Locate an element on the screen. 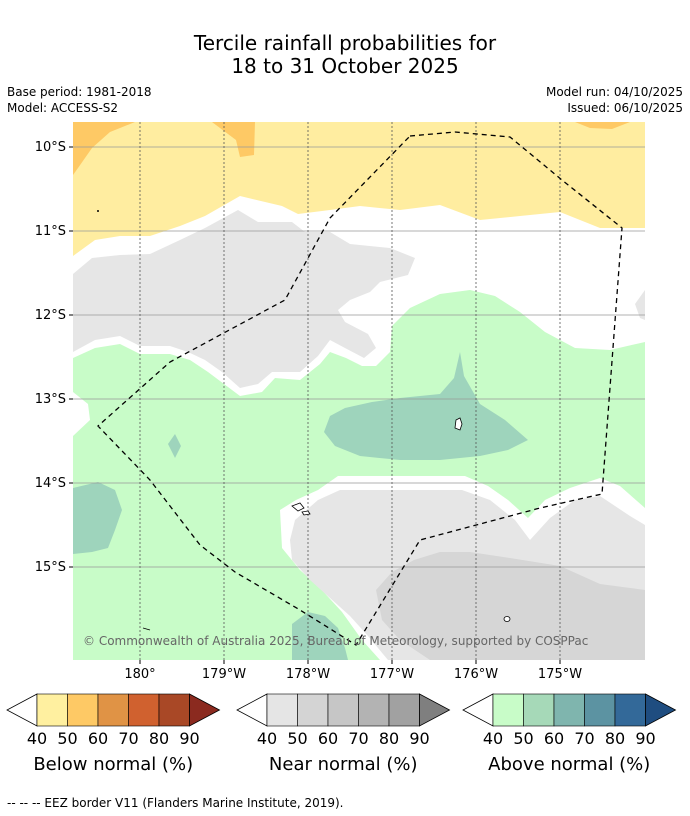  latitude-axis: 10°S 11°S 12°S 13°S 14°S 15°S is located at coordinates (54, 357).